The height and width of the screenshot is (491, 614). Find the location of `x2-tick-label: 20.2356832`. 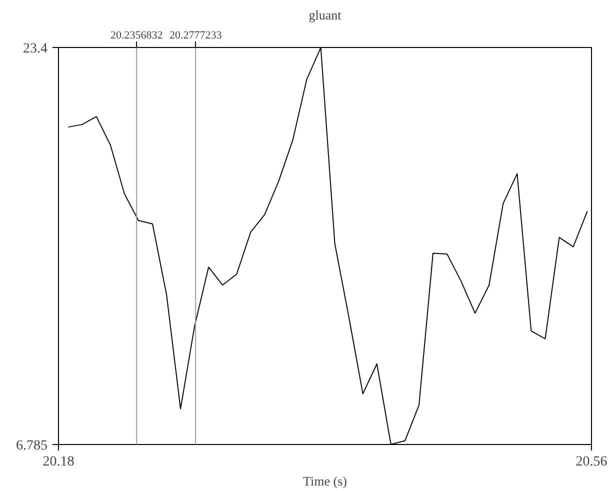

x2-tick-label: 20.2356832 is located at coordinates (136, 36).